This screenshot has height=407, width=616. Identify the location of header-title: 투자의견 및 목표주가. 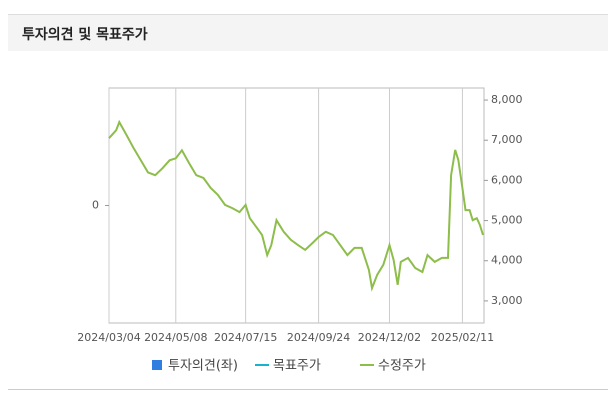
(85, 35).